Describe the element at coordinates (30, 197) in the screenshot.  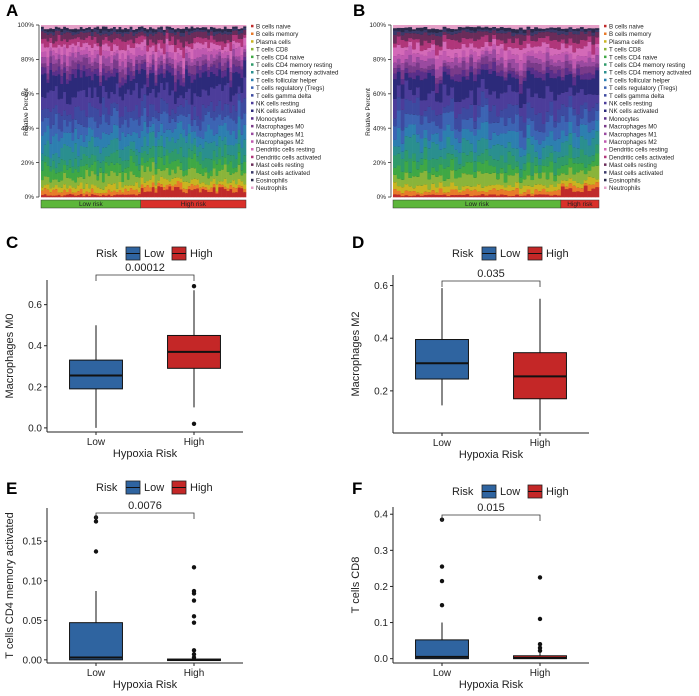
I see `y-tick-label: 0%` at that location.